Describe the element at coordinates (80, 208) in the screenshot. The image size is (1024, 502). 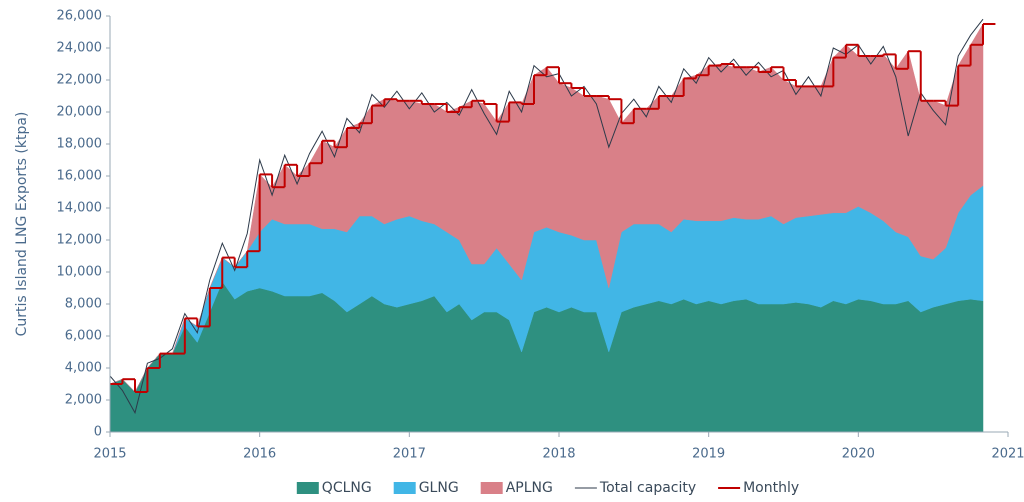
I see `y-tick-label: 14,000` at that location.